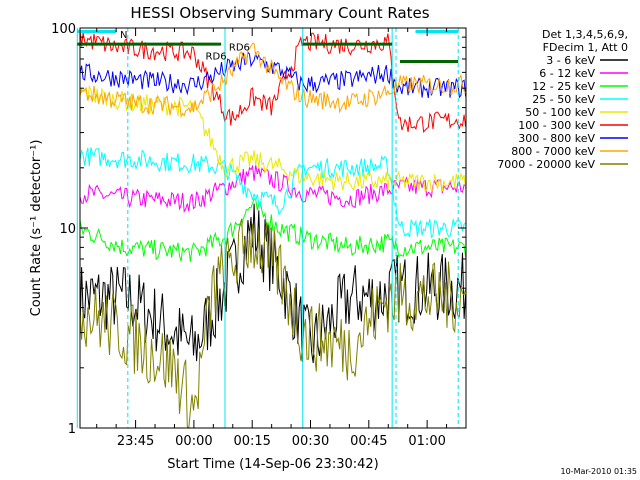 This screenshot has width=640, height=480. What do you see at coordinates (193, 441) in the screenshot?
I see `x-tick-label: 00:00` at bounding box center [193, 441].